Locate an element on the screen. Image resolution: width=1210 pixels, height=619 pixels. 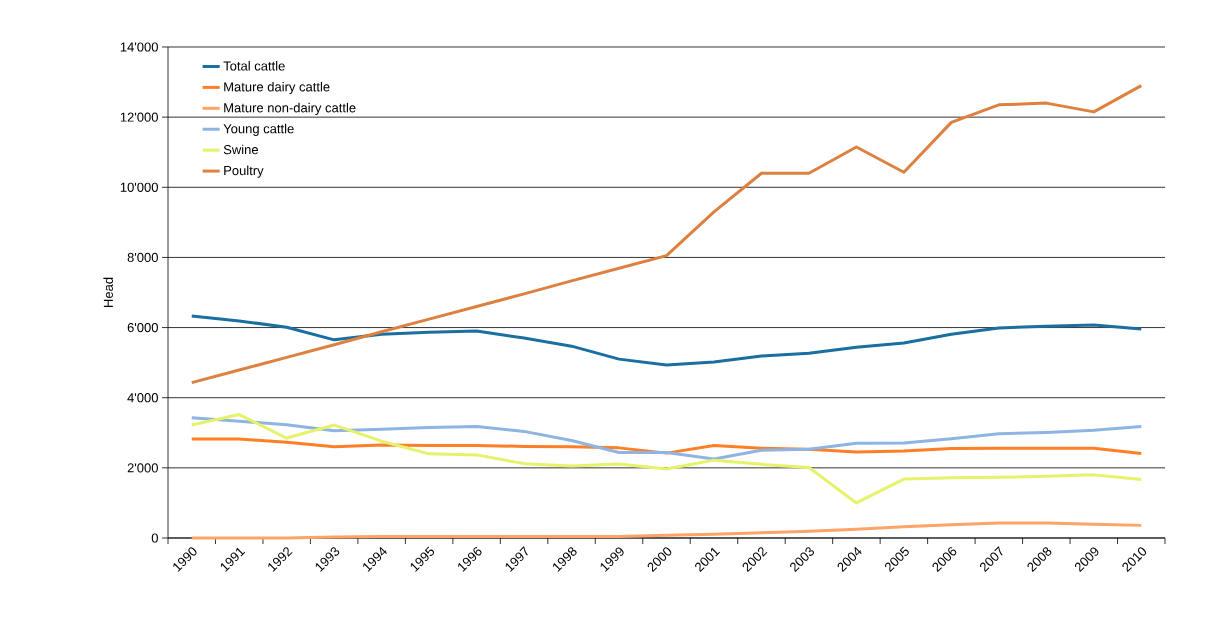
y-tick-label: 8'000 is located at coordinates (142, 257).